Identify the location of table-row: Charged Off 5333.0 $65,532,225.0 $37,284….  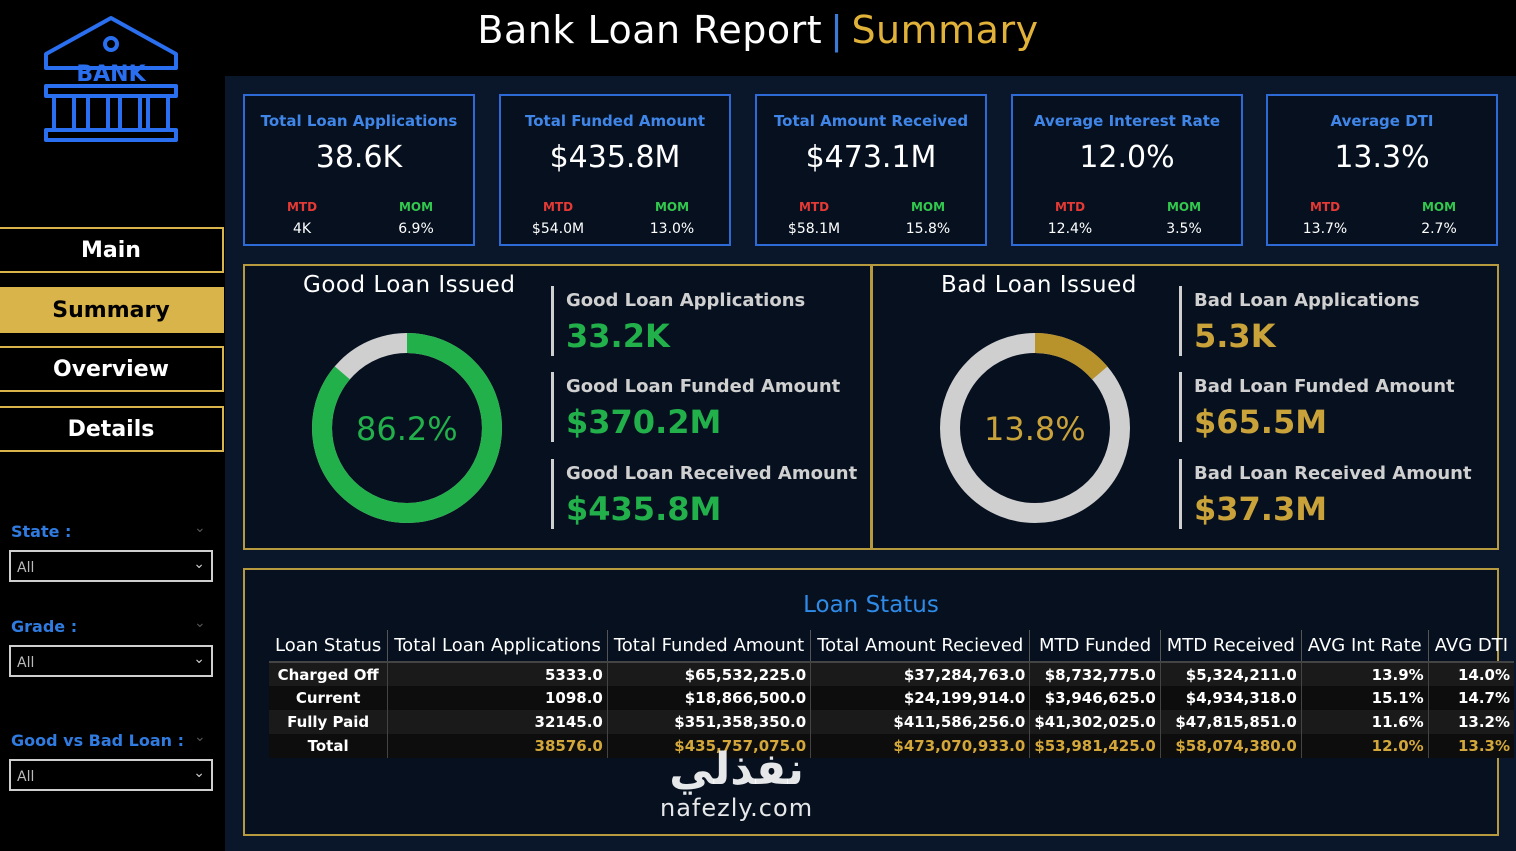
(892, 674).